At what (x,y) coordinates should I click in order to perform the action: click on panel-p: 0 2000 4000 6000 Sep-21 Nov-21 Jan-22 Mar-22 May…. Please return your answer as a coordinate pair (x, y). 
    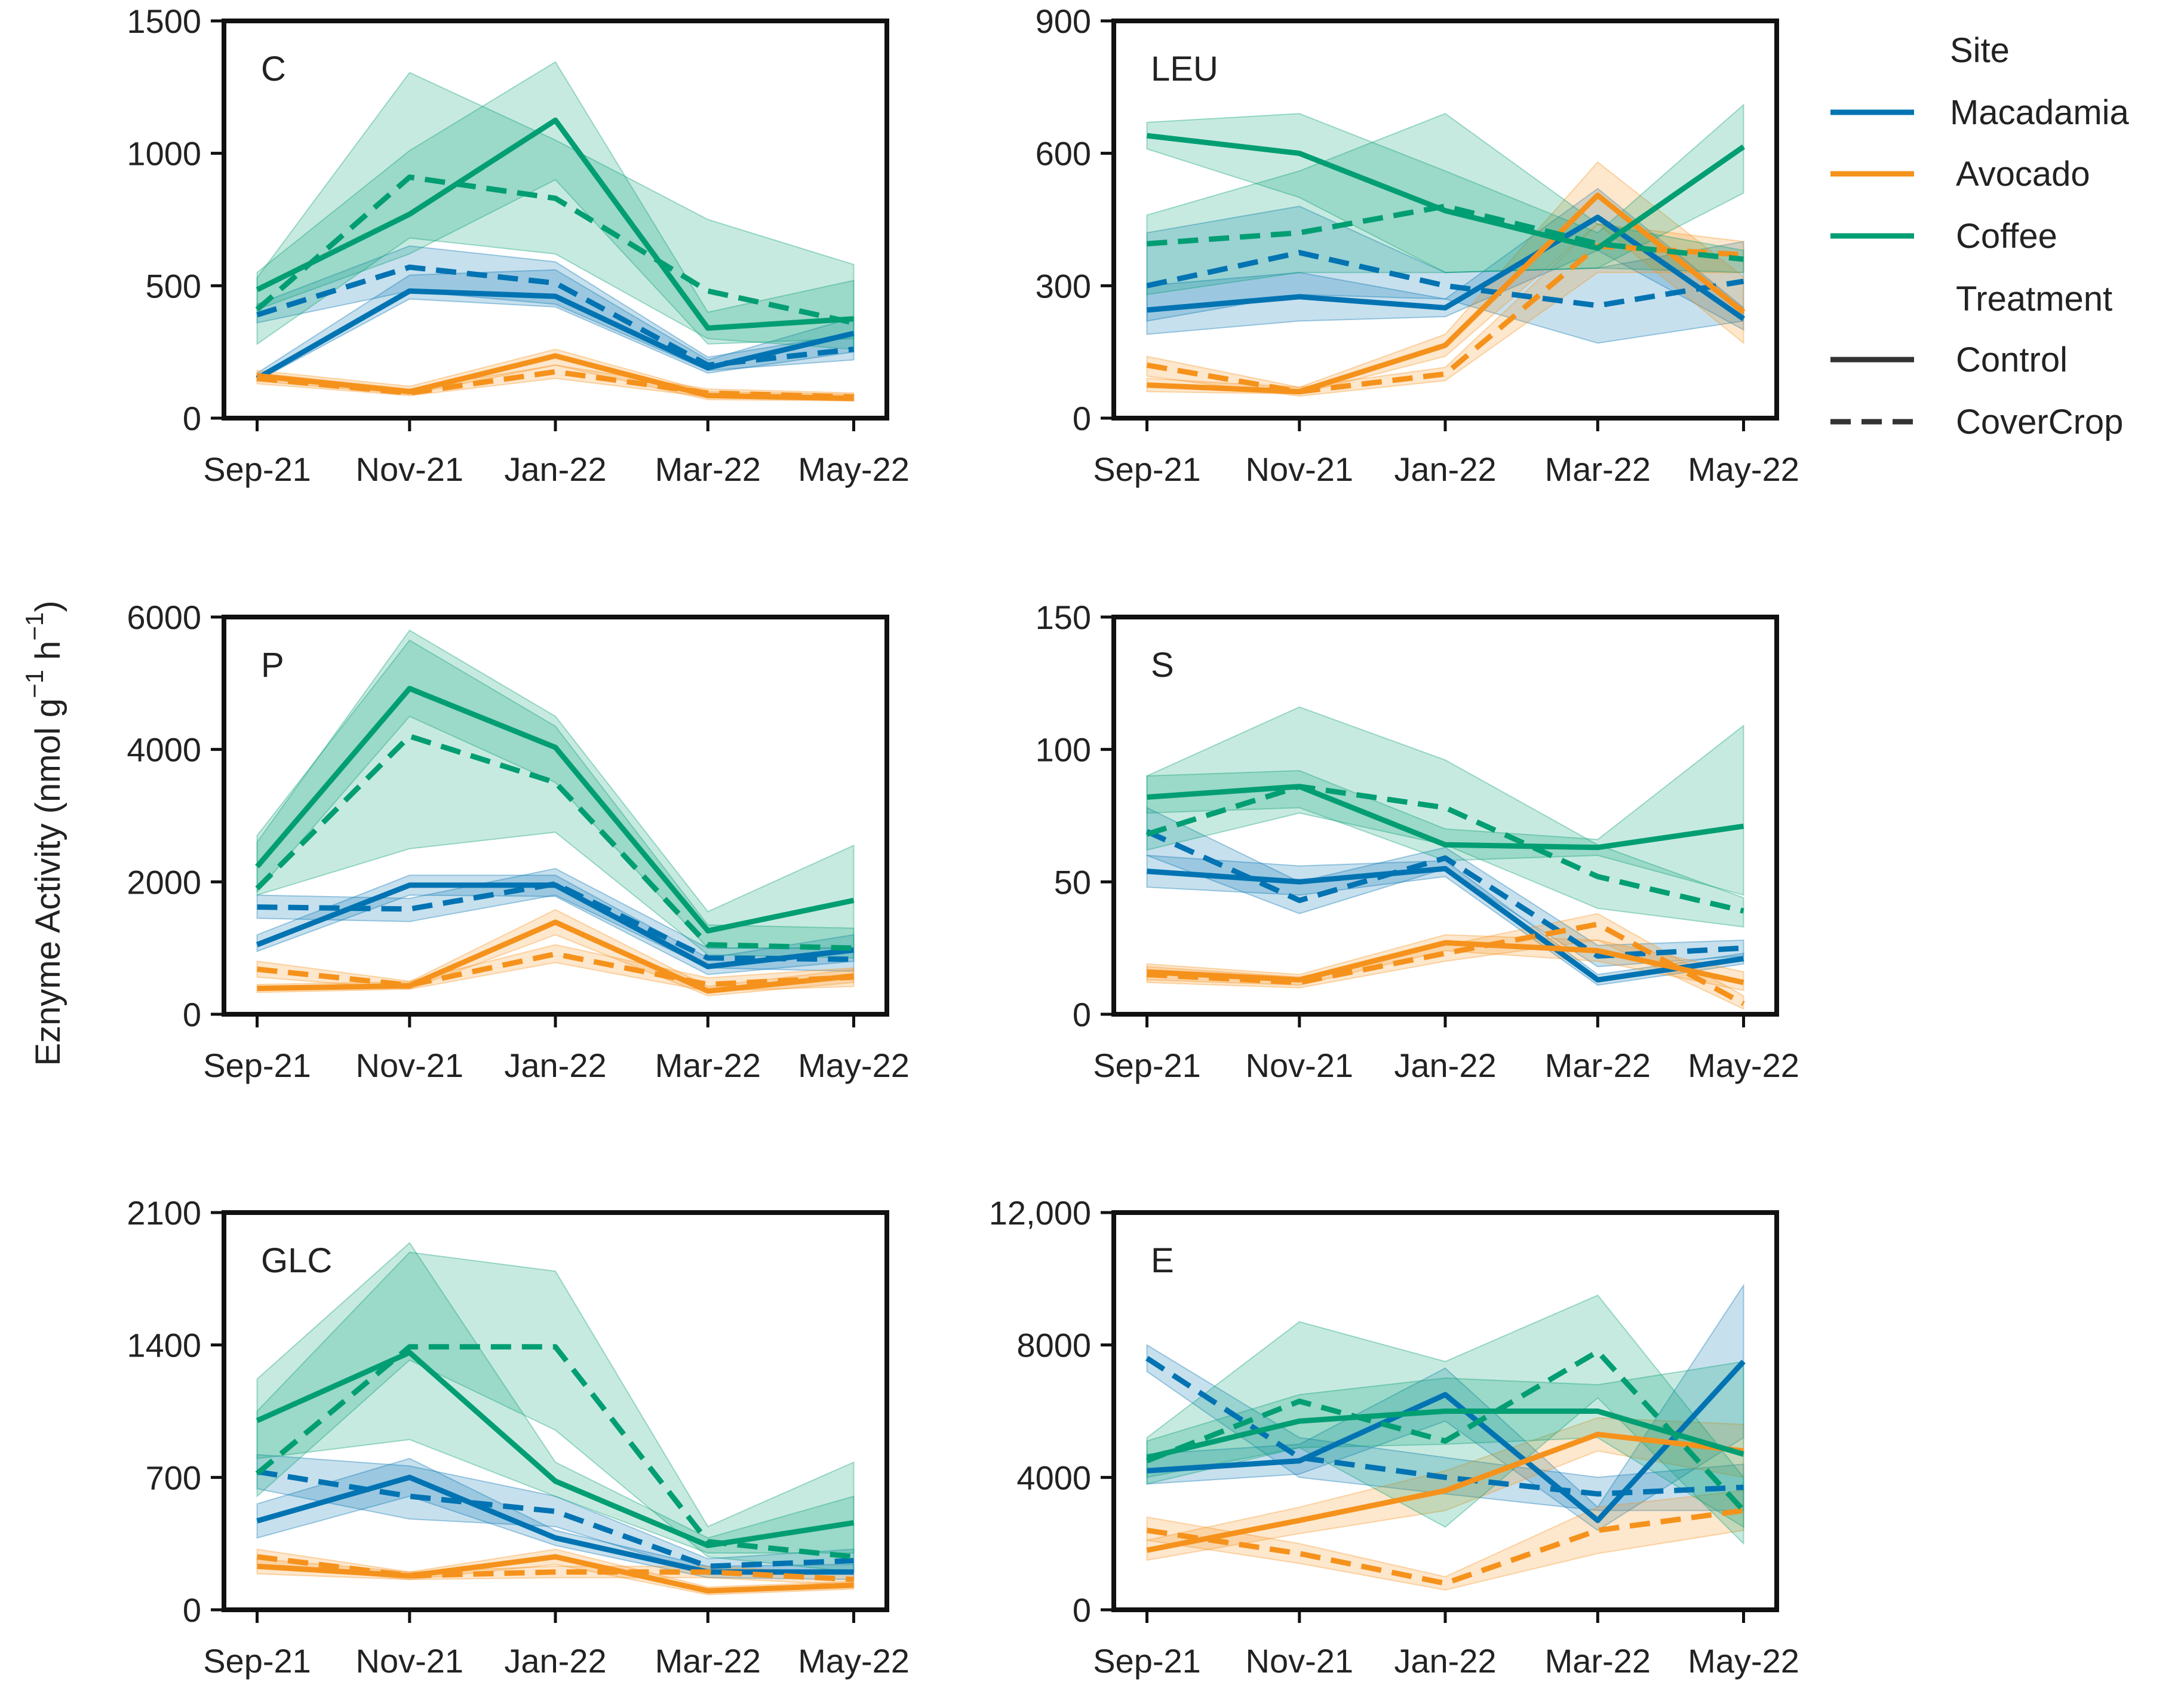
    Looking at the image, I should click on (518, 841).